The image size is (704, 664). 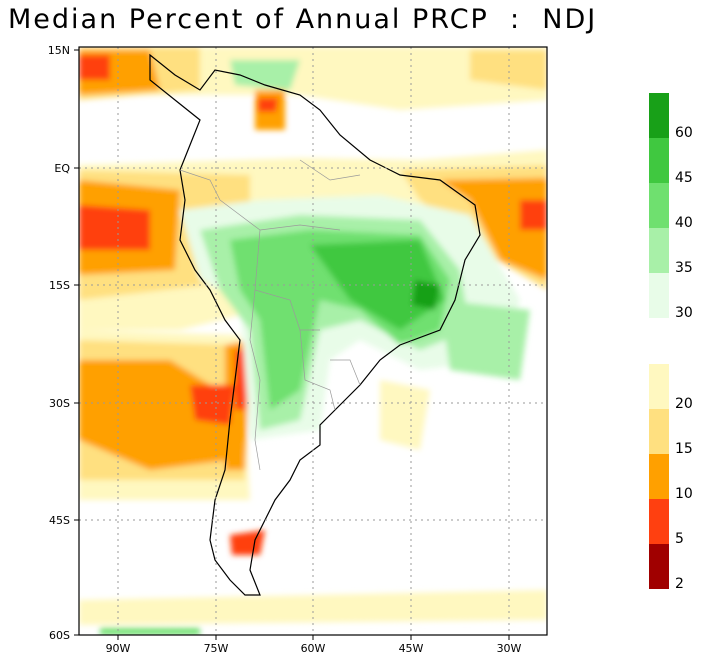 What do you see at coordinates (59, 285) in the screenshot?
I see `lat-label-15s: 15S` at bounding box center [59, 285].